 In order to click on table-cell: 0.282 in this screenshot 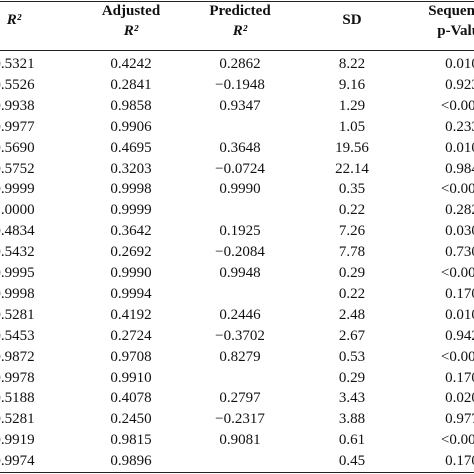, I will do `click(459, 210)`.